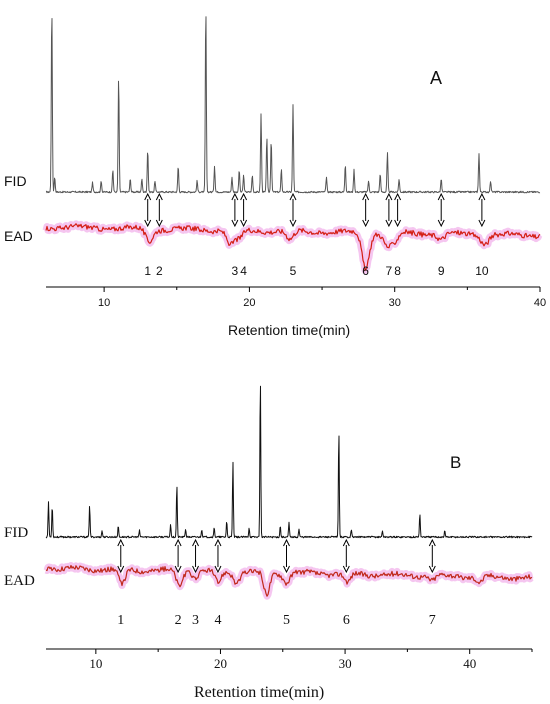 The image size is (550, 704). I want to click on panel-b-x-ticks: 10 20 30 40, so click(311, 660).